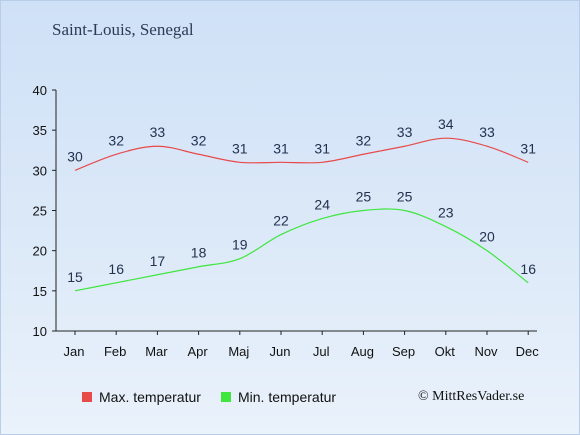 The image size is (580, 435). Describe the element at coordinates (199, 253) in the screenshot. I see `data-label-min: 18` at that location.